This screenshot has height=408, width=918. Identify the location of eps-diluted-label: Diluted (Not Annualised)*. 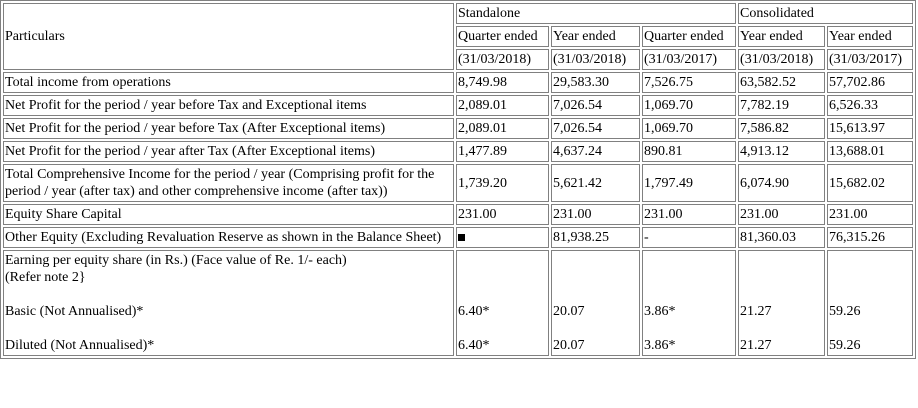
(80, 345).